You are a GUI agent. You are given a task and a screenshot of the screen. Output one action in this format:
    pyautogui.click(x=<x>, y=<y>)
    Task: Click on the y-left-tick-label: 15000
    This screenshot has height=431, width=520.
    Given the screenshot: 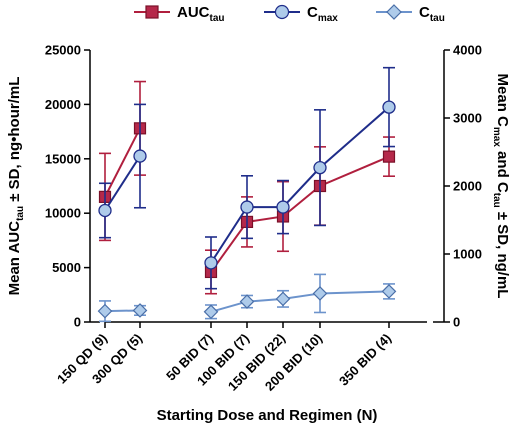 What is the action you would take?
    pyautogui.click(x=63, y=158)
    